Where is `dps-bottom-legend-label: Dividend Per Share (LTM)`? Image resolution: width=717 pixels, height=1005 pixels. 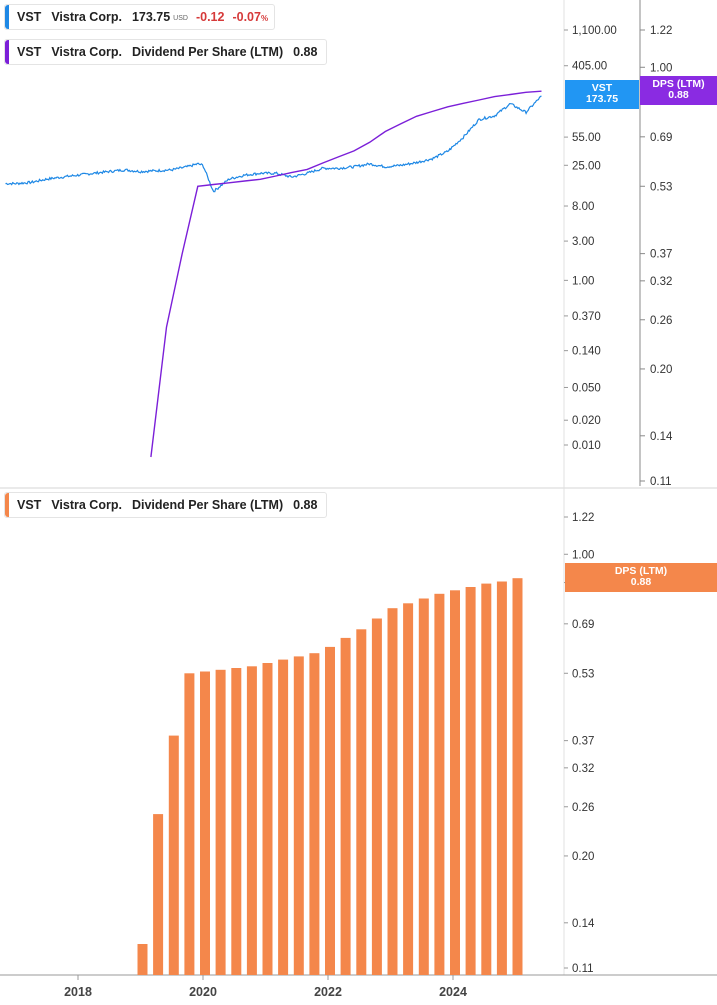 dps-bottom-legend-label: Dividend Per Share (LTM) is located at coordinates (207, 505).